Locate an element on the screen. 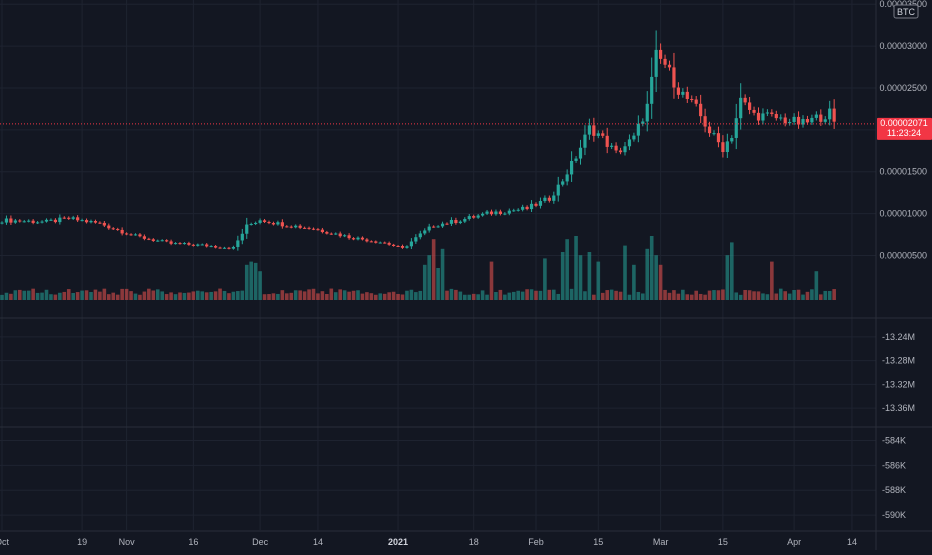 This screenshot has width=932, height=555. time-tick-label: 14 is located at coordinates (852, 542).